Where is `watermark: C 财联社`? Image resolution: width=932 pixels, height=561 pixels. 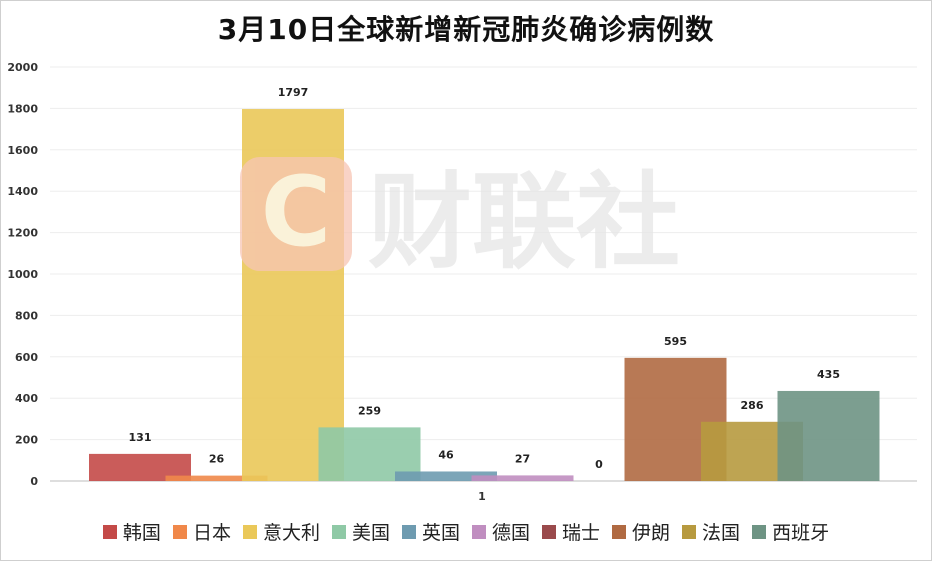 watermark: C 财联社 is located at coordinates (460, 219).